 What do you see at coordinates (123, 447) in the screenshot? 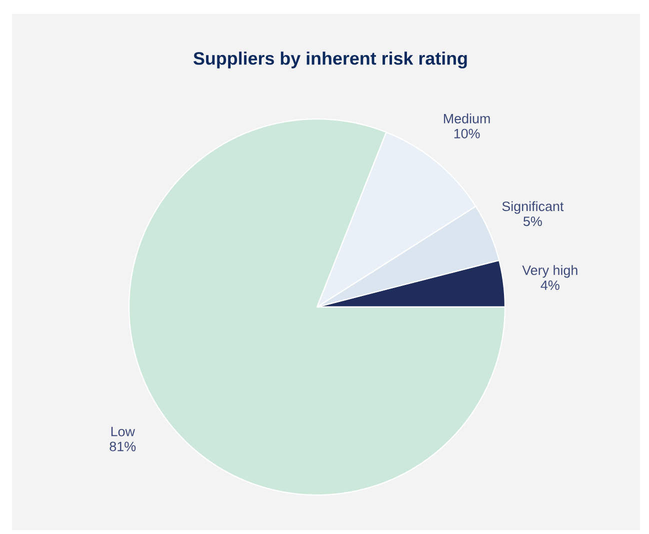
I see `data-label: 81%` at bounding box center [123, 447].